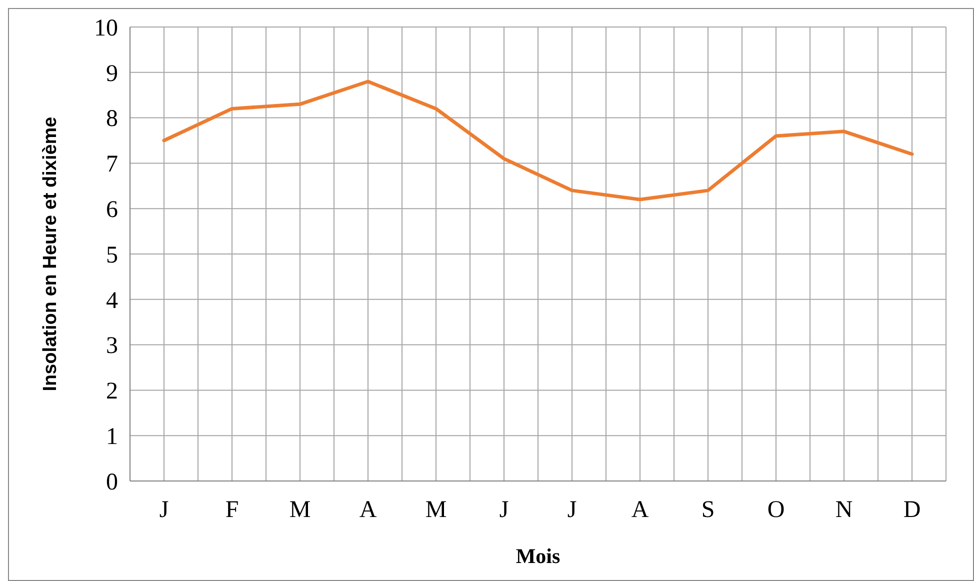  Describe the element at coordinates (844, 510) in the screenshot. I see `x-tick-label: N` at that location.